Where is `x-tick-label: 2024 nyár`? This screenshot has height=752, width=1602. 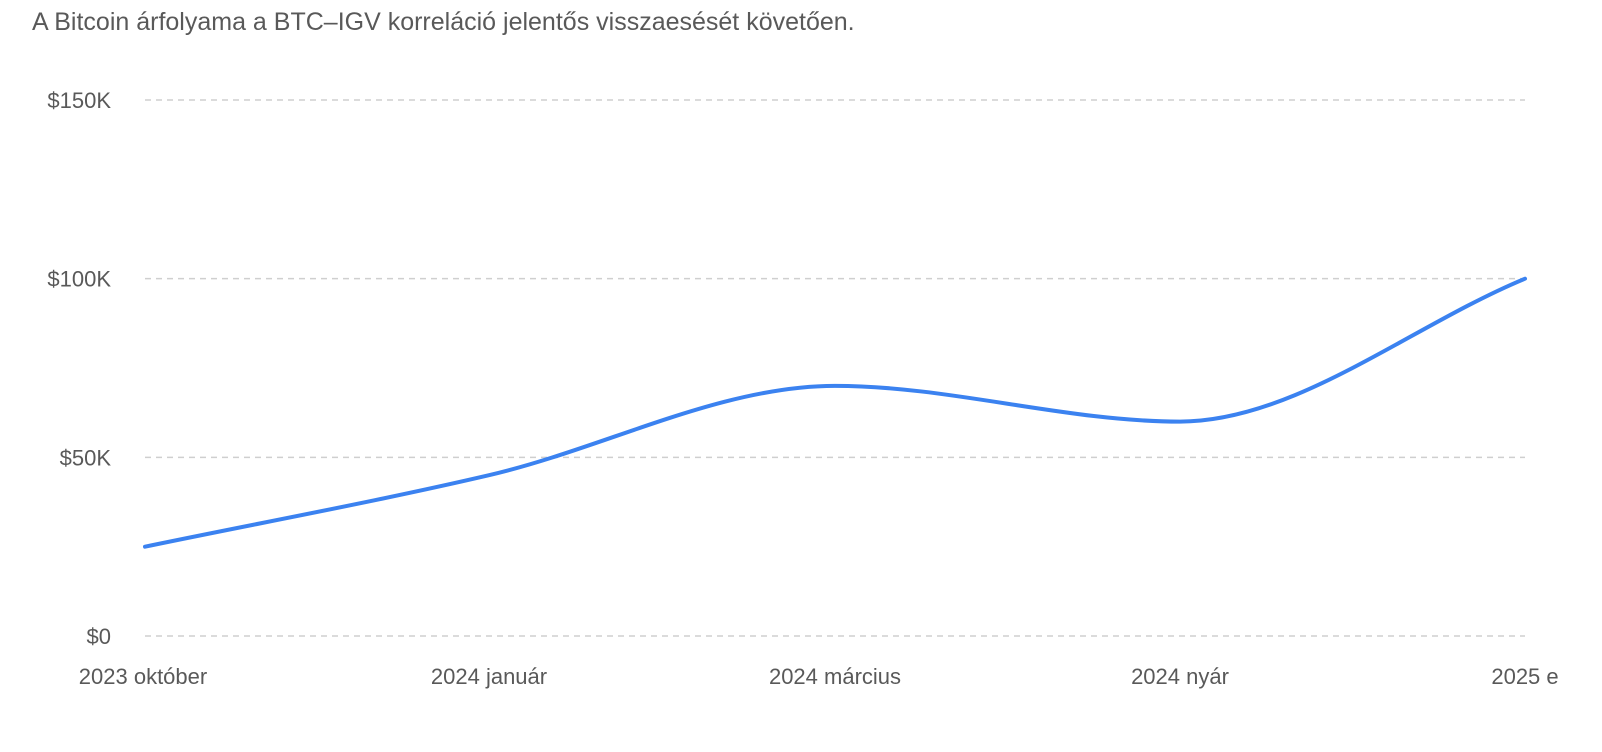
x-tick-label: 2024 nyár is located at coordinates (1180, 676).